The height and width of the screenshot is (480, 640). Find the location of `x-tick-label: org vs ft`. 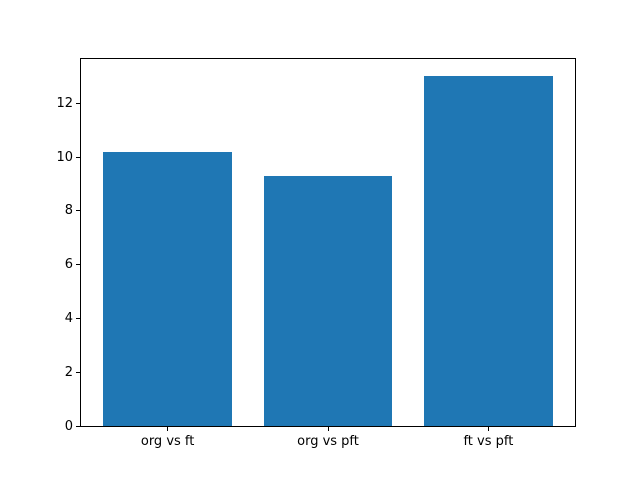

x-tick-label: org vs ft is located at coordinates (167, 441).